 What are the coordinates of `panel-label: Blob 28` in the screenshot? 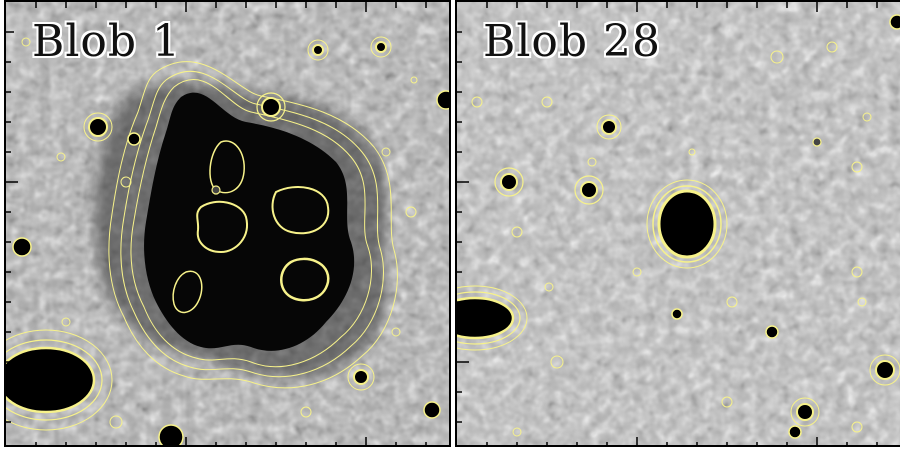 It's located at (572, 41).